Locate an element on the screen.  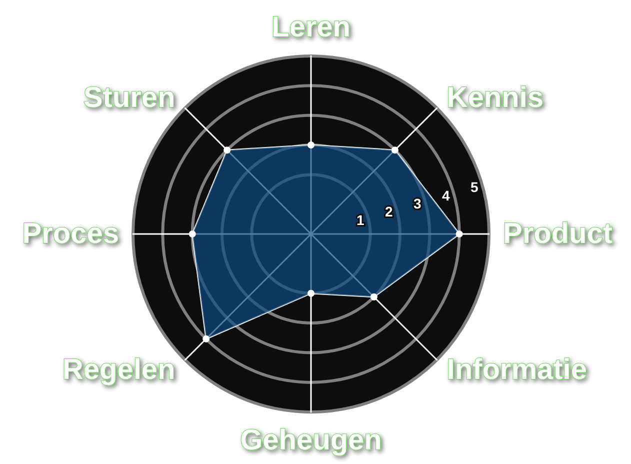
spoke-label: Proces is located at coordinates (70, 234).